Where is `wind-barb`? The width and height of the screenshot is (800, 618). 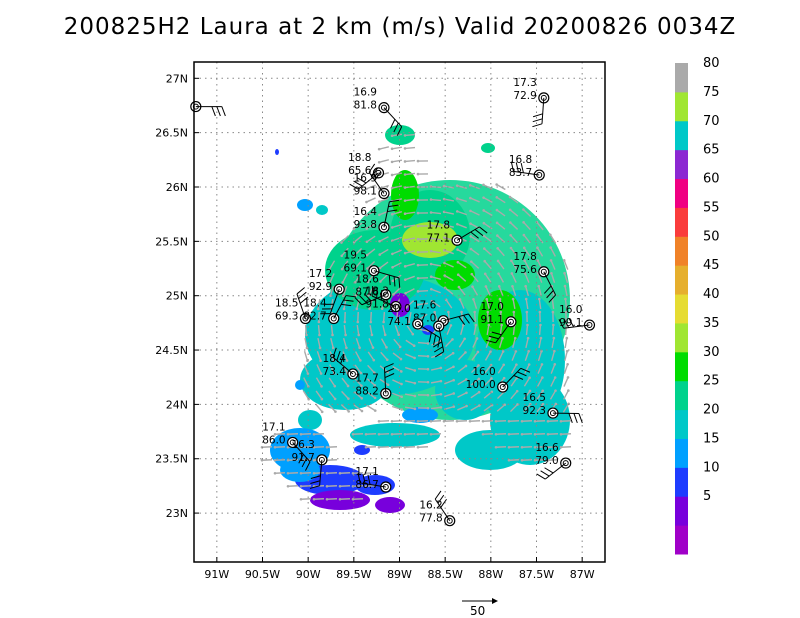 wind-barb is located at coordinates (368, 181).